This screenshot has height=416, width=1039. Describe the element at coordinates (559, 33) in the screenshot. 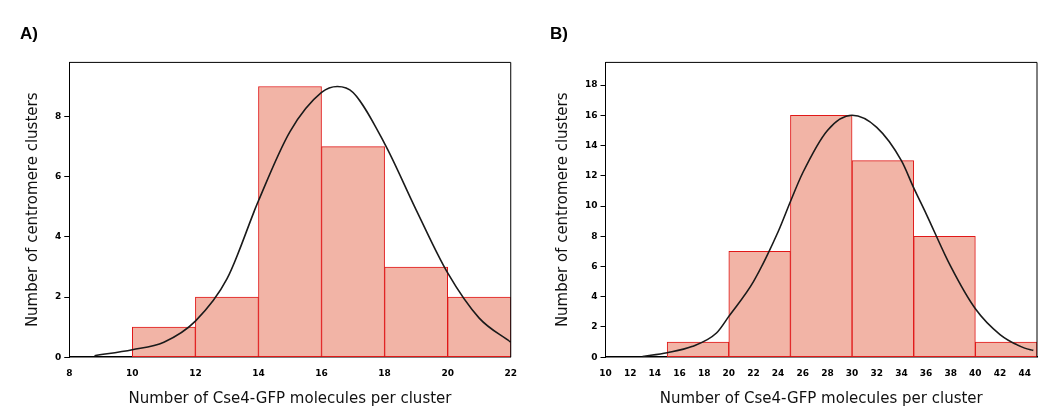

I see `chart-title: B)` at that location.